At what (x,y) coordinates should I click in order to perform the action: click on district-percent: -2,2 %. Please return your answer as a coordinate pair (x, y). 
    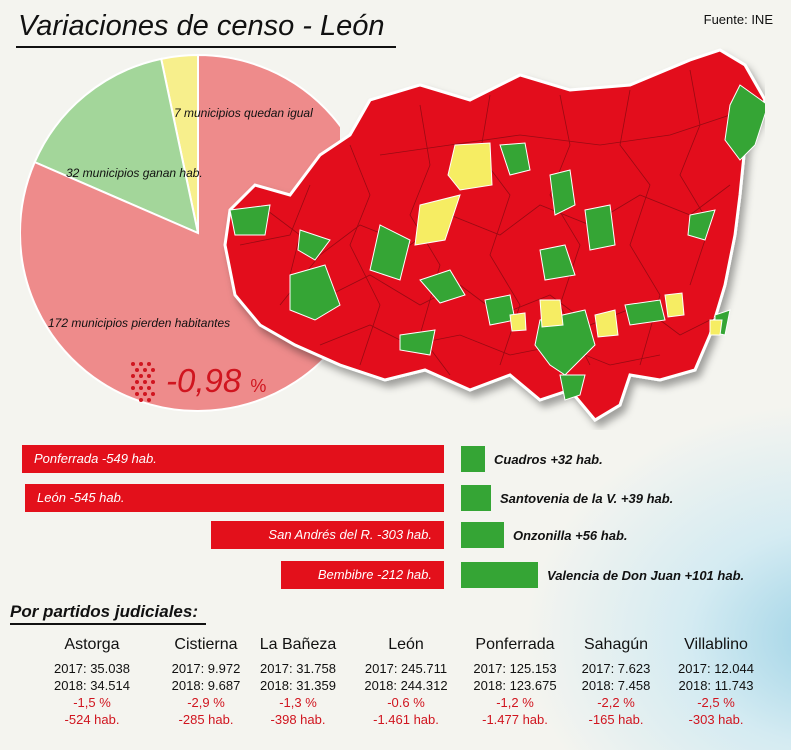
    Looking at the image, I should click on (616, 702).